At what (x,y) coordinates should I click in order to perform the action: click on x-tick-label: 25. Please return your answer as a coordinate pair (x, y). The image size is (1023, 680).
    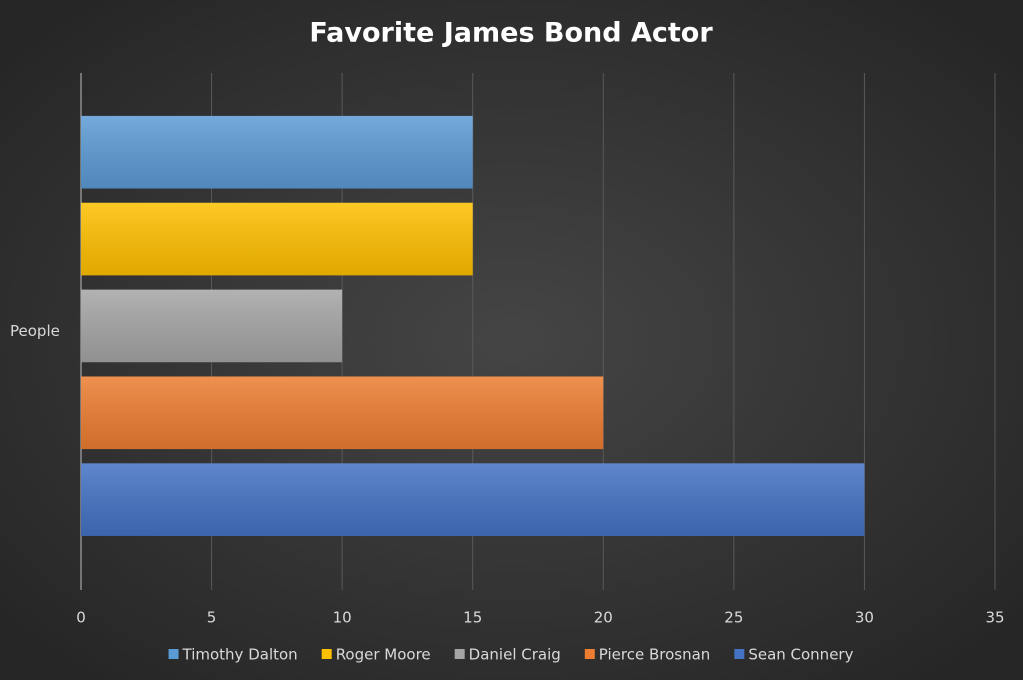
    Looking at the image, I should click on (733, 618).